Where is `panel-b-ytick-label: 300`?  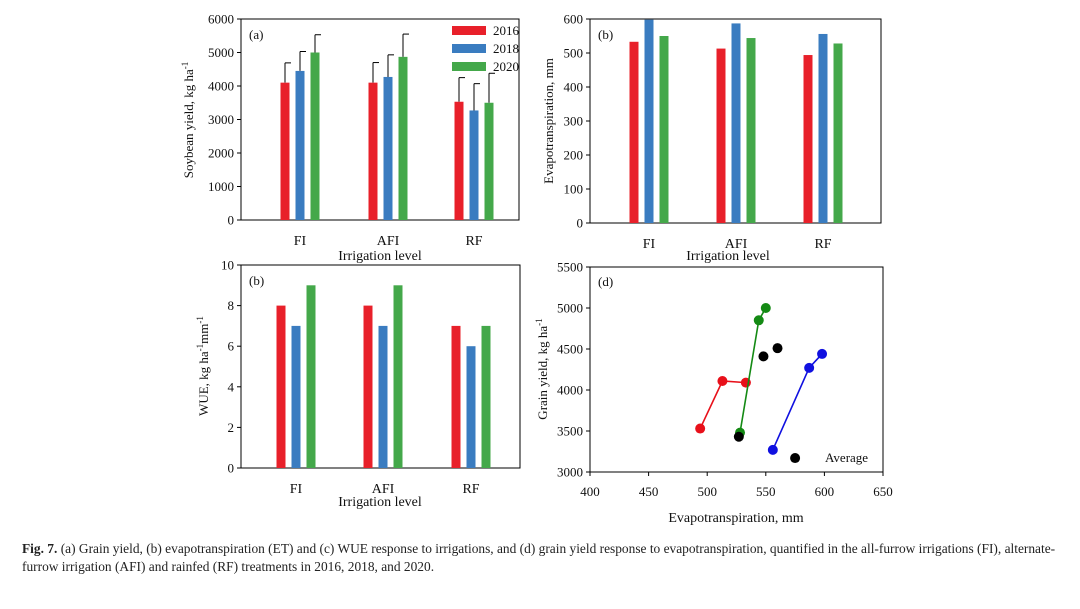 panel-b-ytick-label: 300 is located at coordinates (574, 121).